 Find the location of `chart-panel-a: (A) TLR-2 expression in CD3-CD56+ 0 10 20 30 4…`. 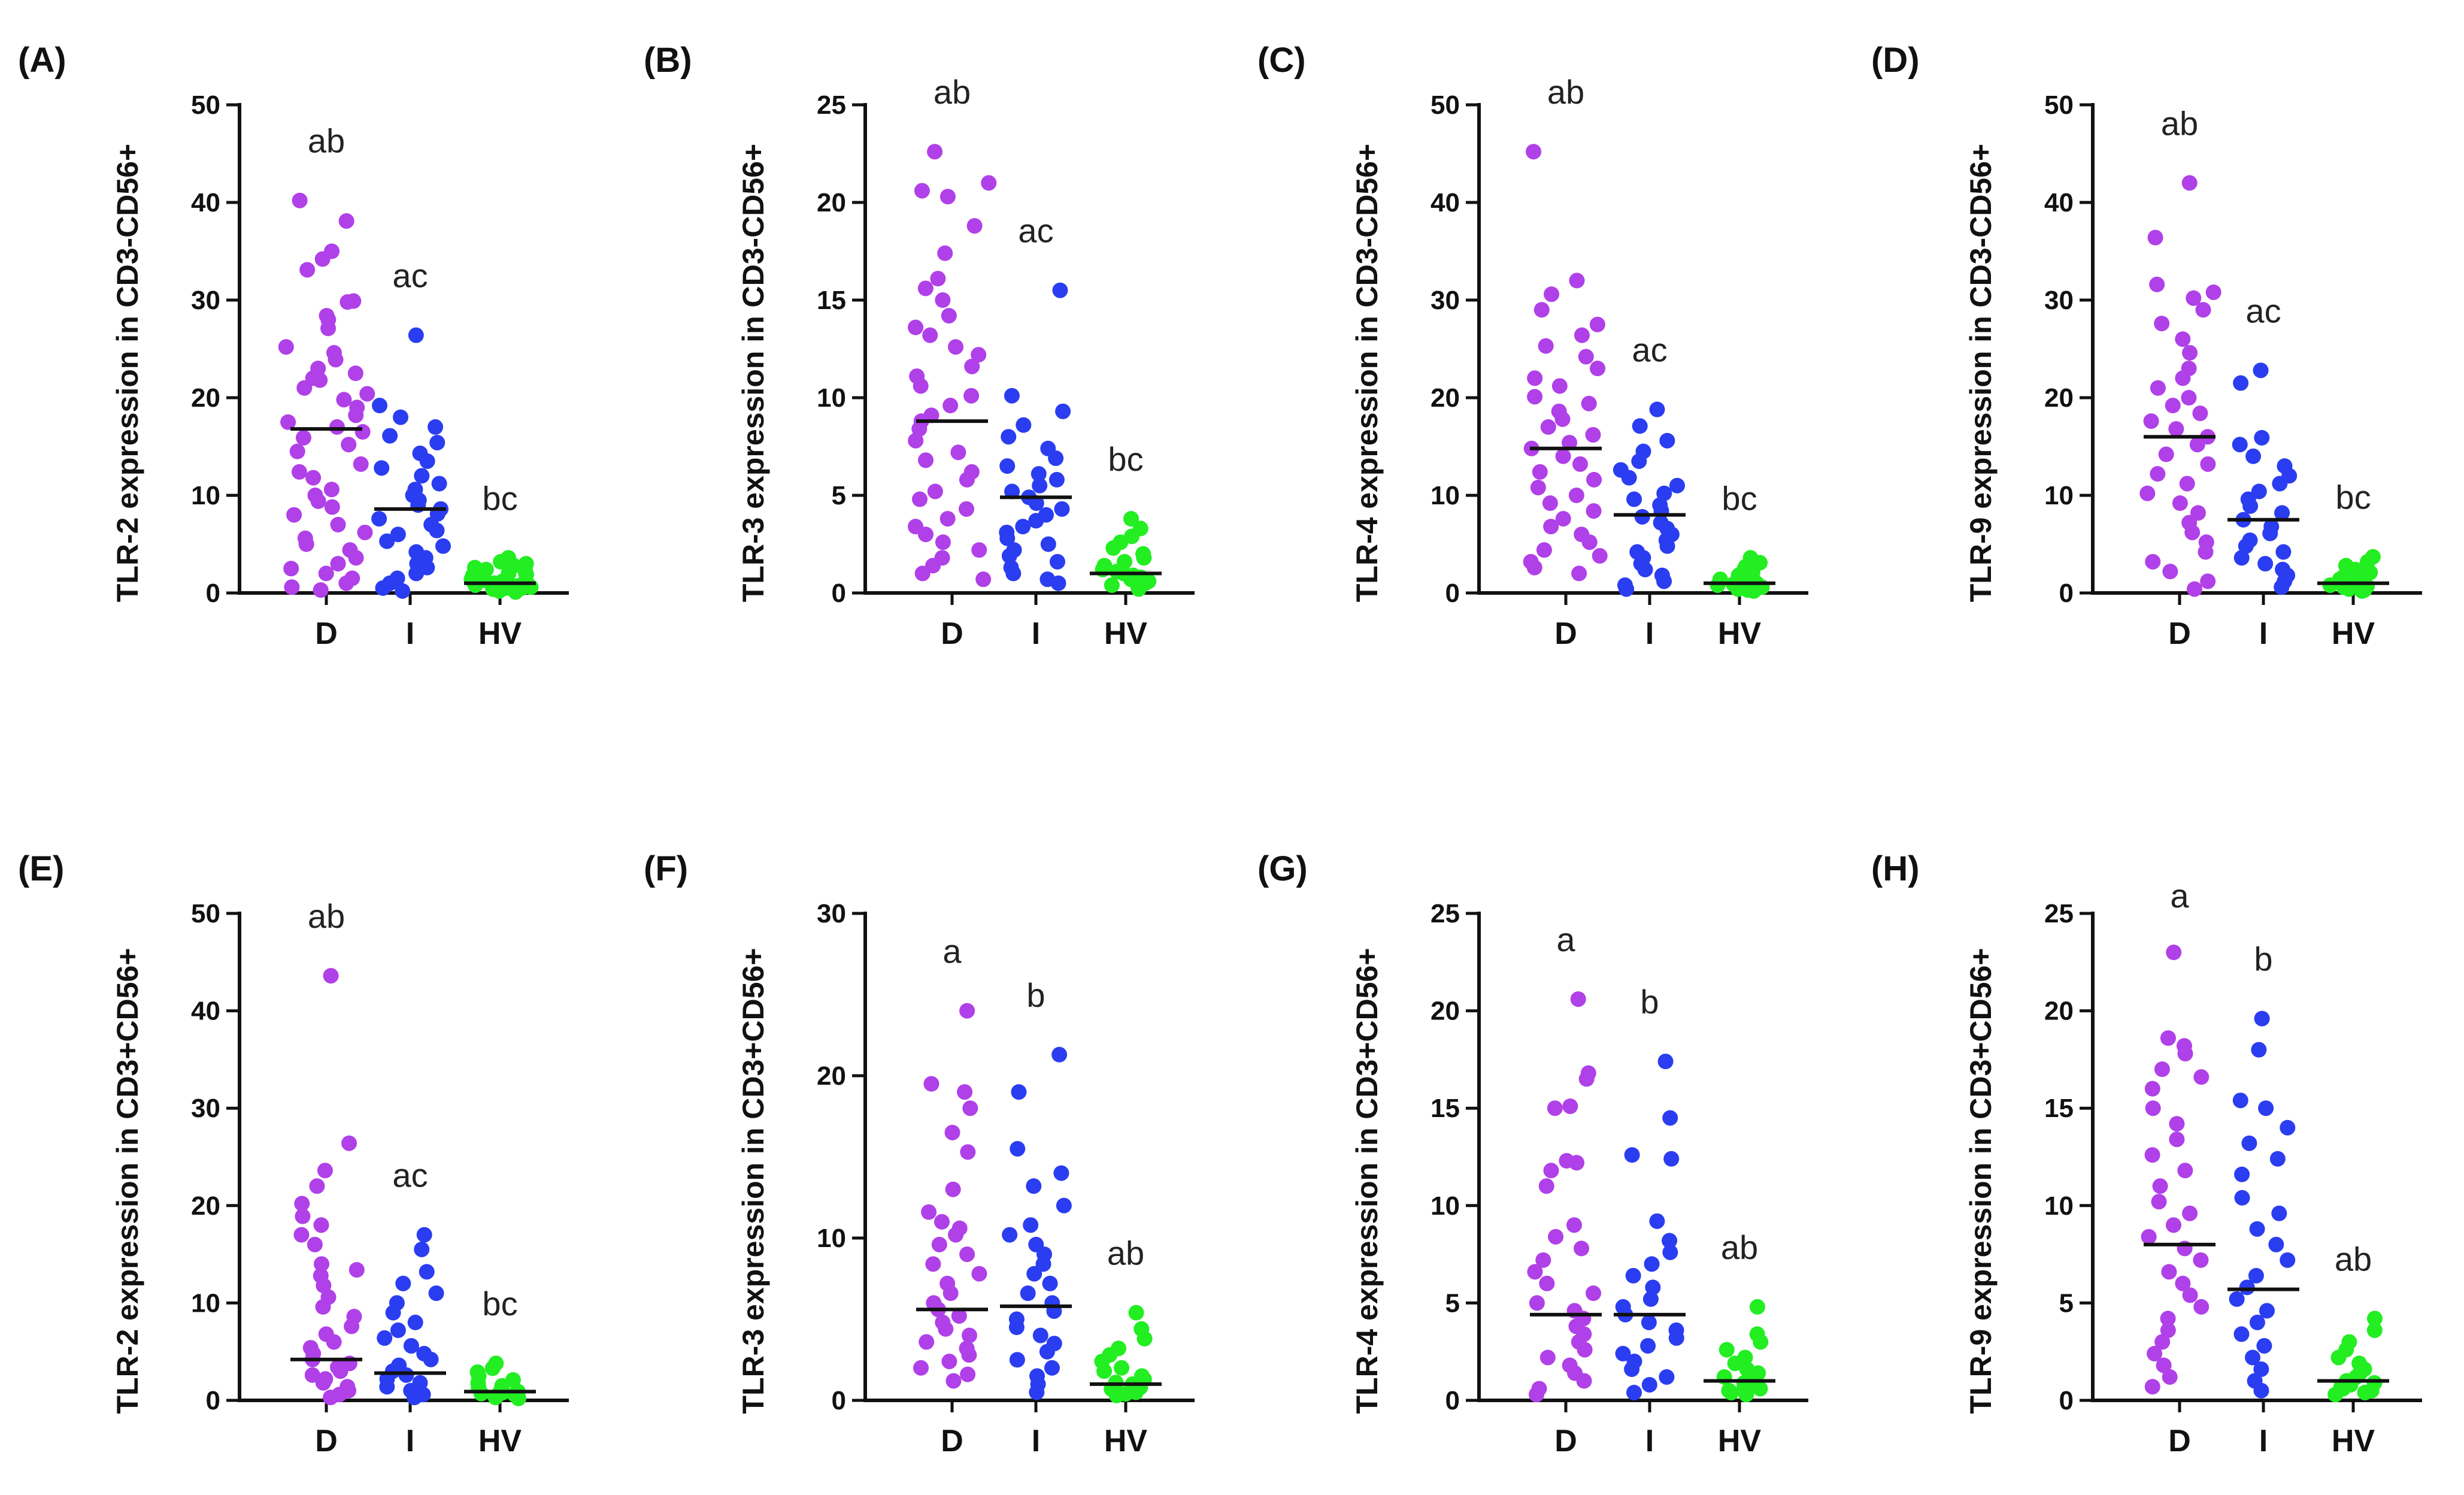

chart-panel-a: (A) TLR-2 expression in CD3-CD56+ 0 10 20 30 4… is located at coordinates (293, 346).